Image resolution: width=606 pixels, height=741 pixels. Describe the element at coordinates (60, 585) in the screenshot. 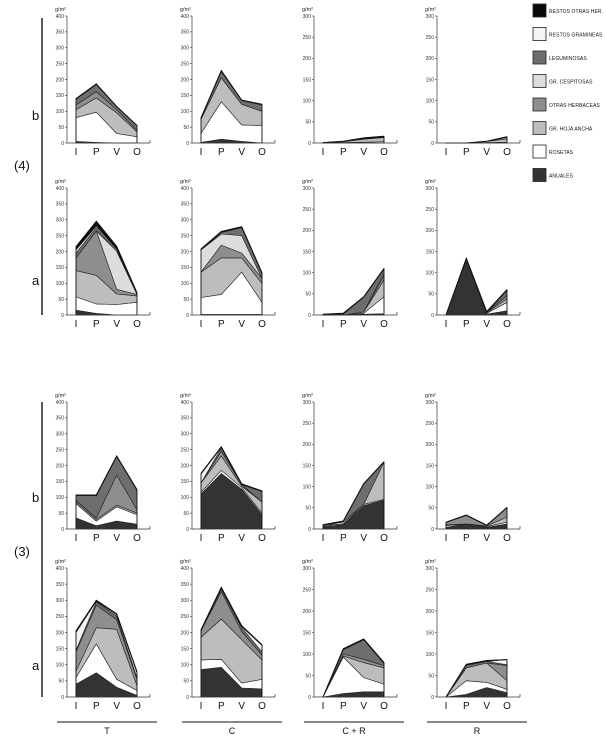

I see `y-tick-label: 350` at that location.